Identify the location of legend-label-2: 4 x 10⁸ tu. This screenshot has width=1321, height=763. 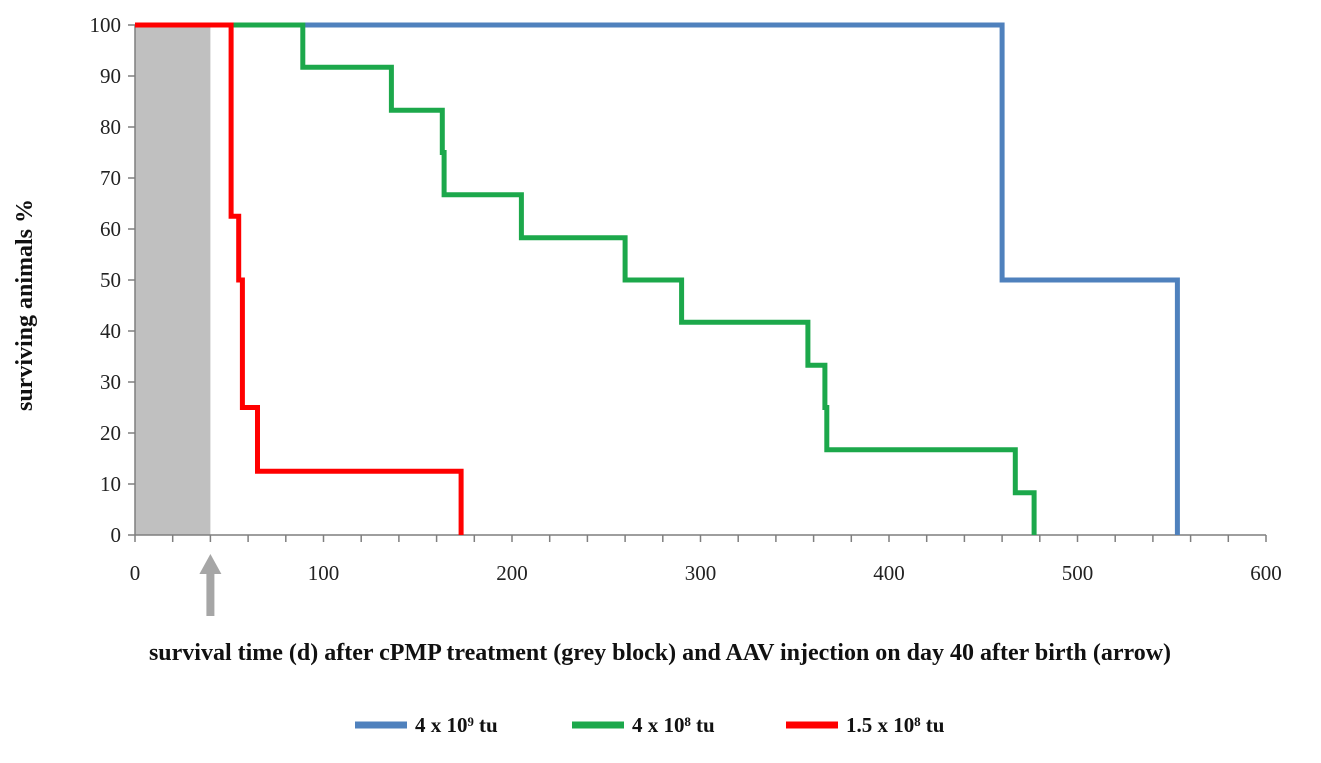
(673, 725).